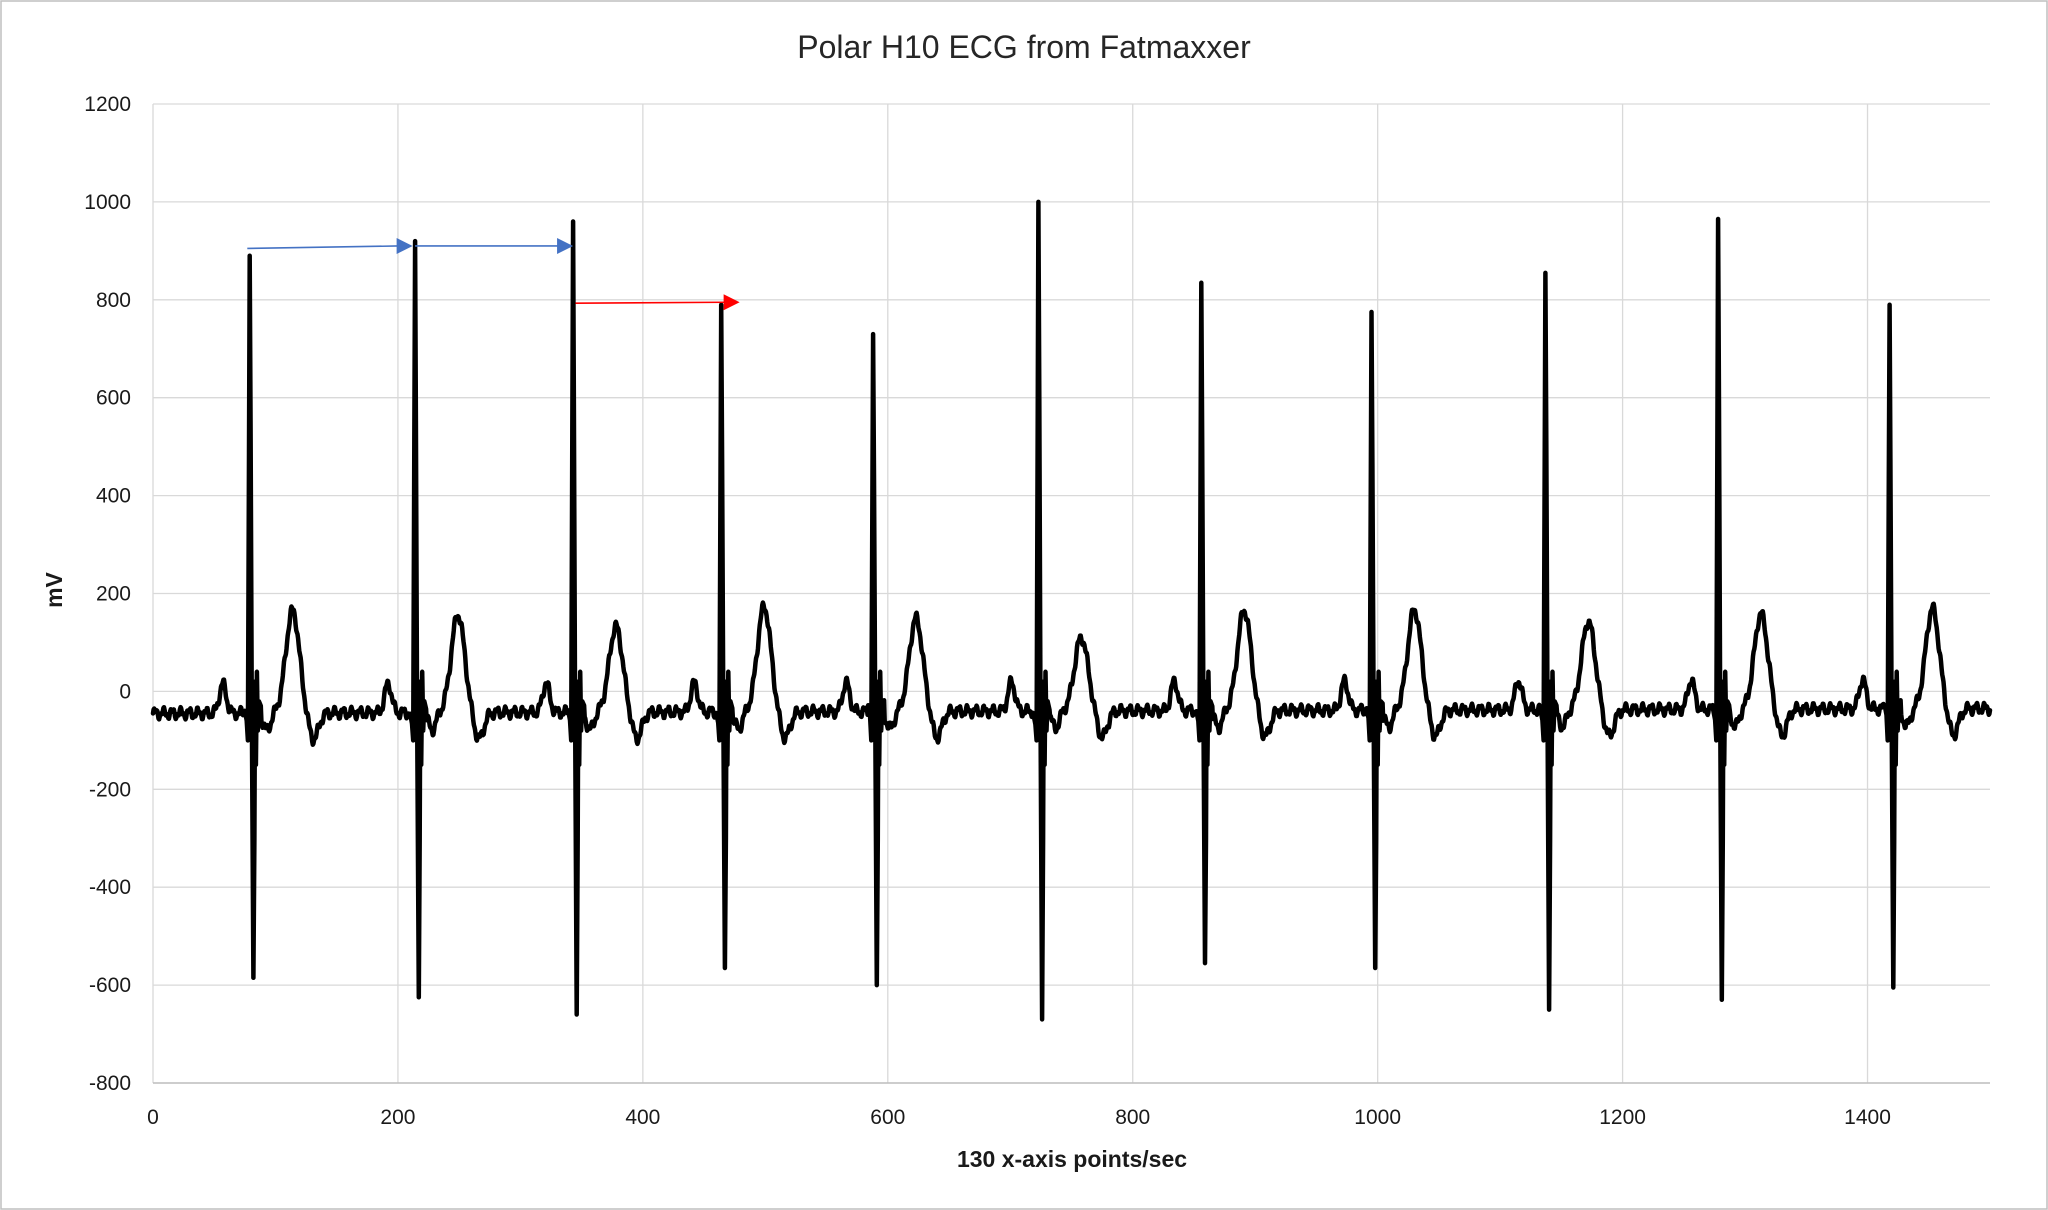 The height and width of the screenshot is (1210, 2048). I want to click on y-tick-label: -800, so click(110, 1083).